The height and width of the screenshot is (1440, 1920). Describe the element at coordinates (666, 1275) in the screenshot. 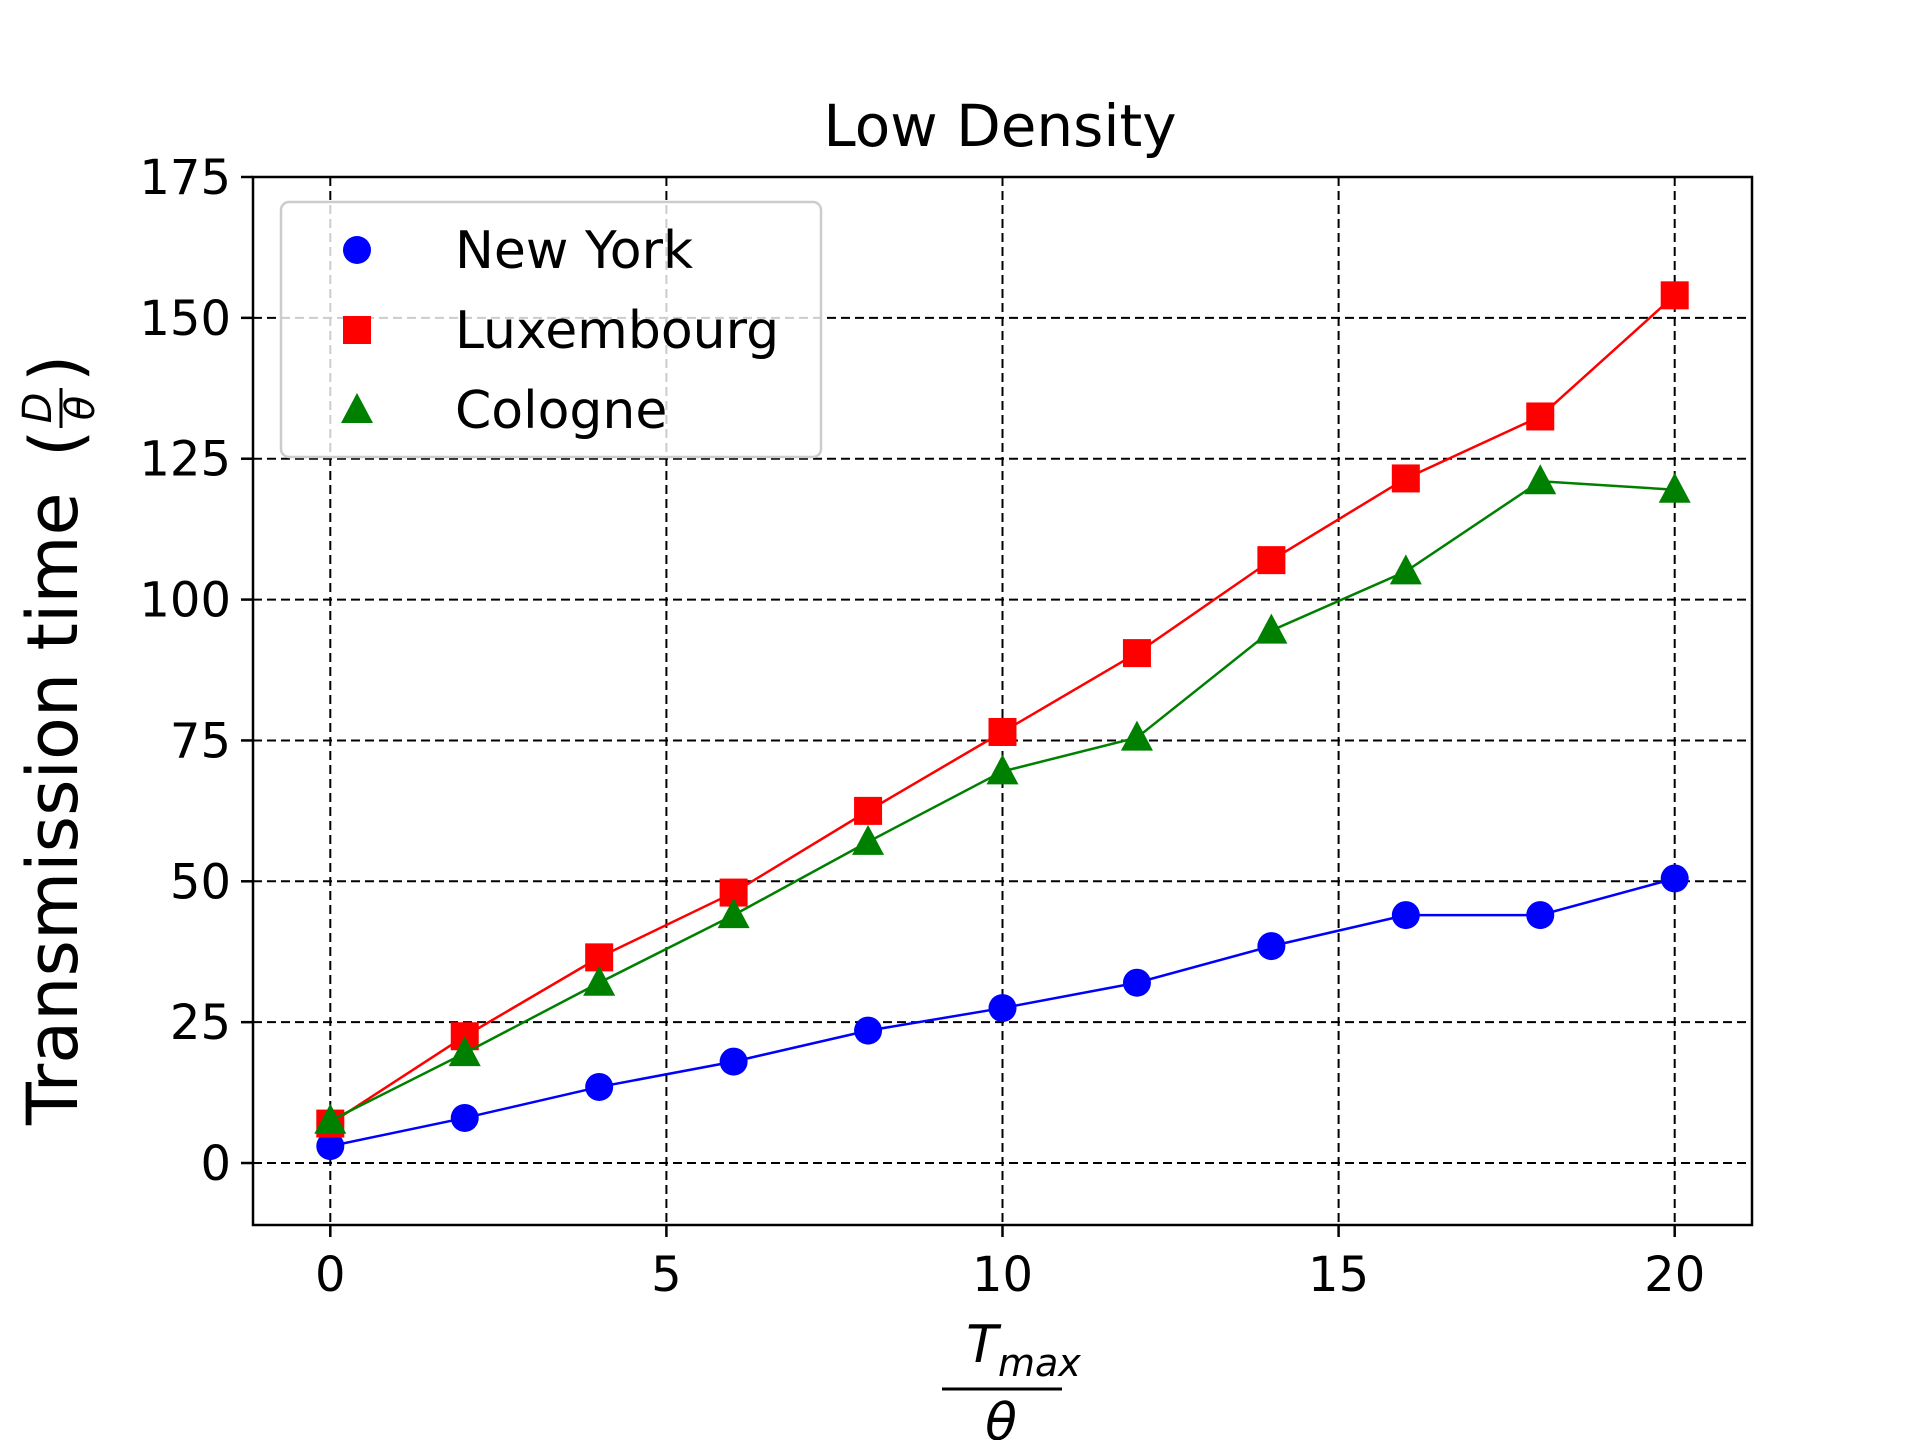

I see `x-tick-label: 5` at that location.